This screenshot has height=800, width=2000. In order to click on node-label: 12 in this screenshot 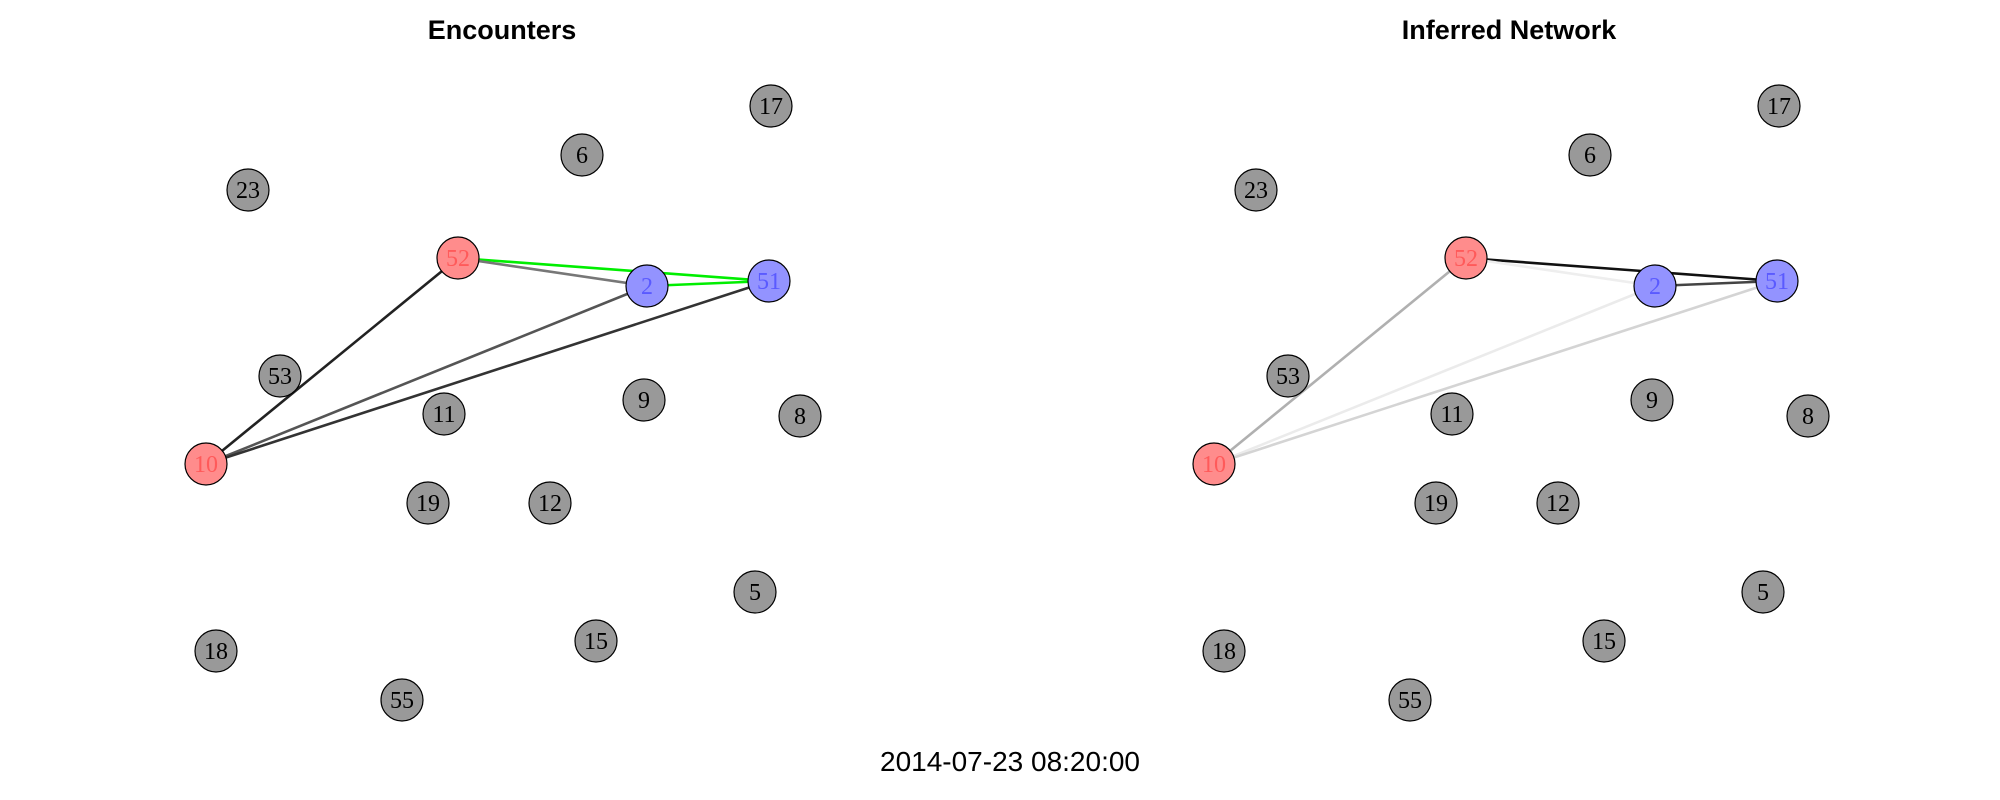, I will do `click(1558, 504)`.